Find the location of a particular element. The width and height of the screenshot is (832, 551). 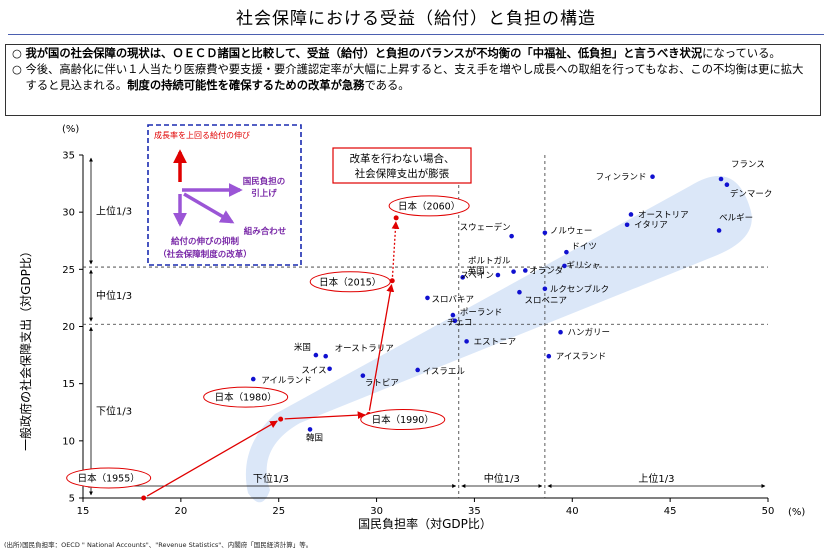

x-tick-label: 35 is located at coordinates (474, 511).